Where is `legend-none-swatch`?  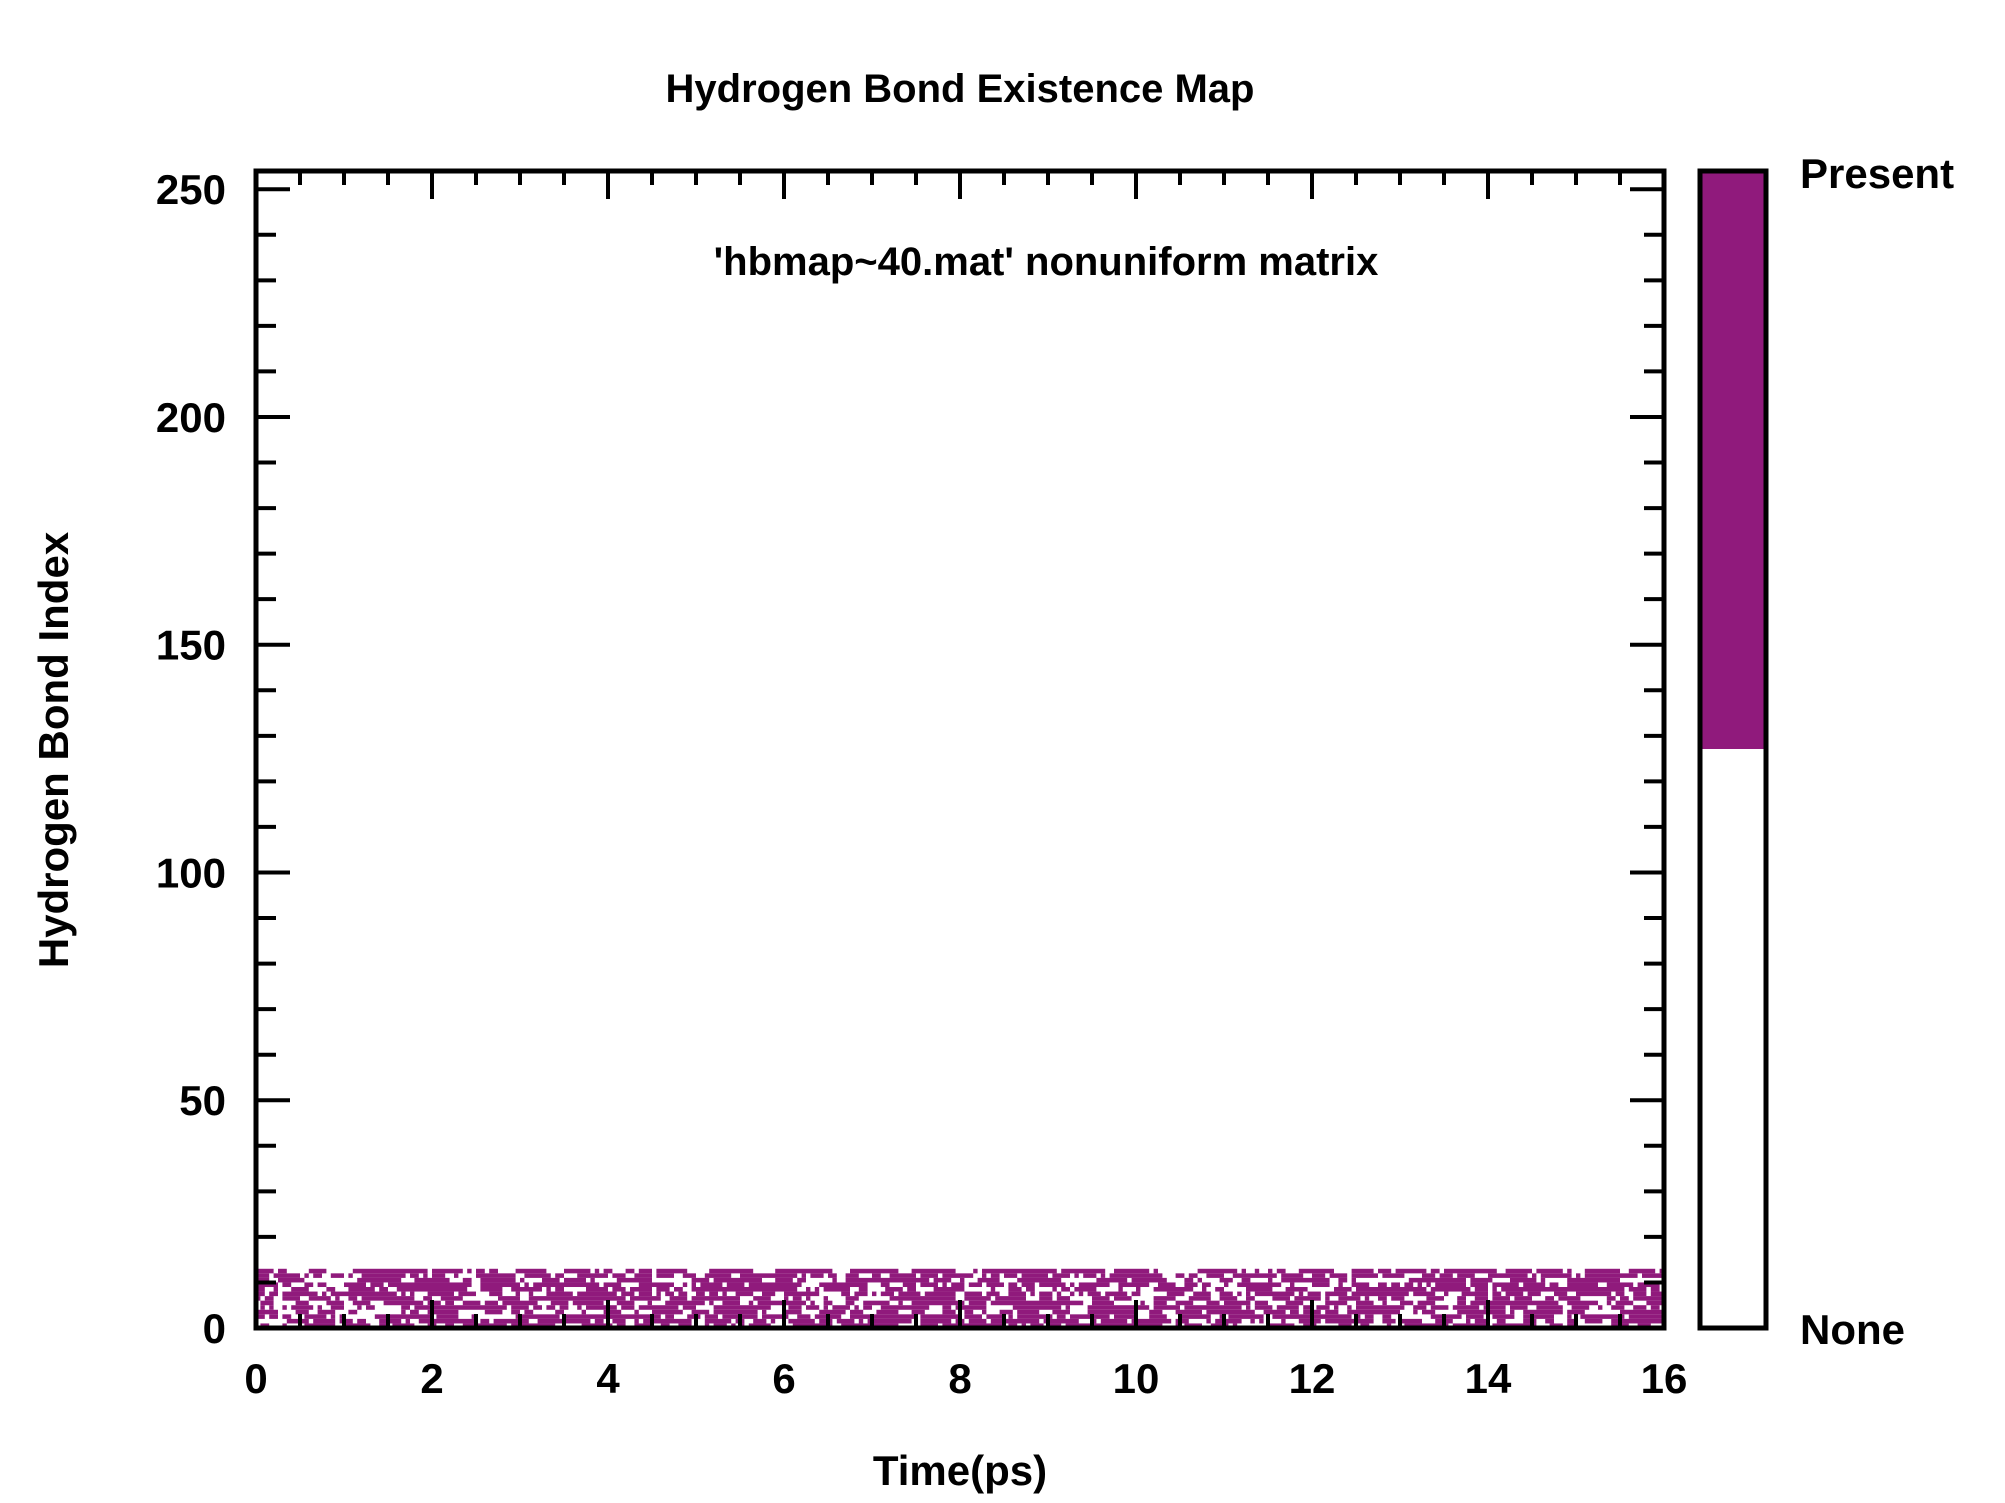 legend-none-swatch is located at coordinates (1733, 1038).